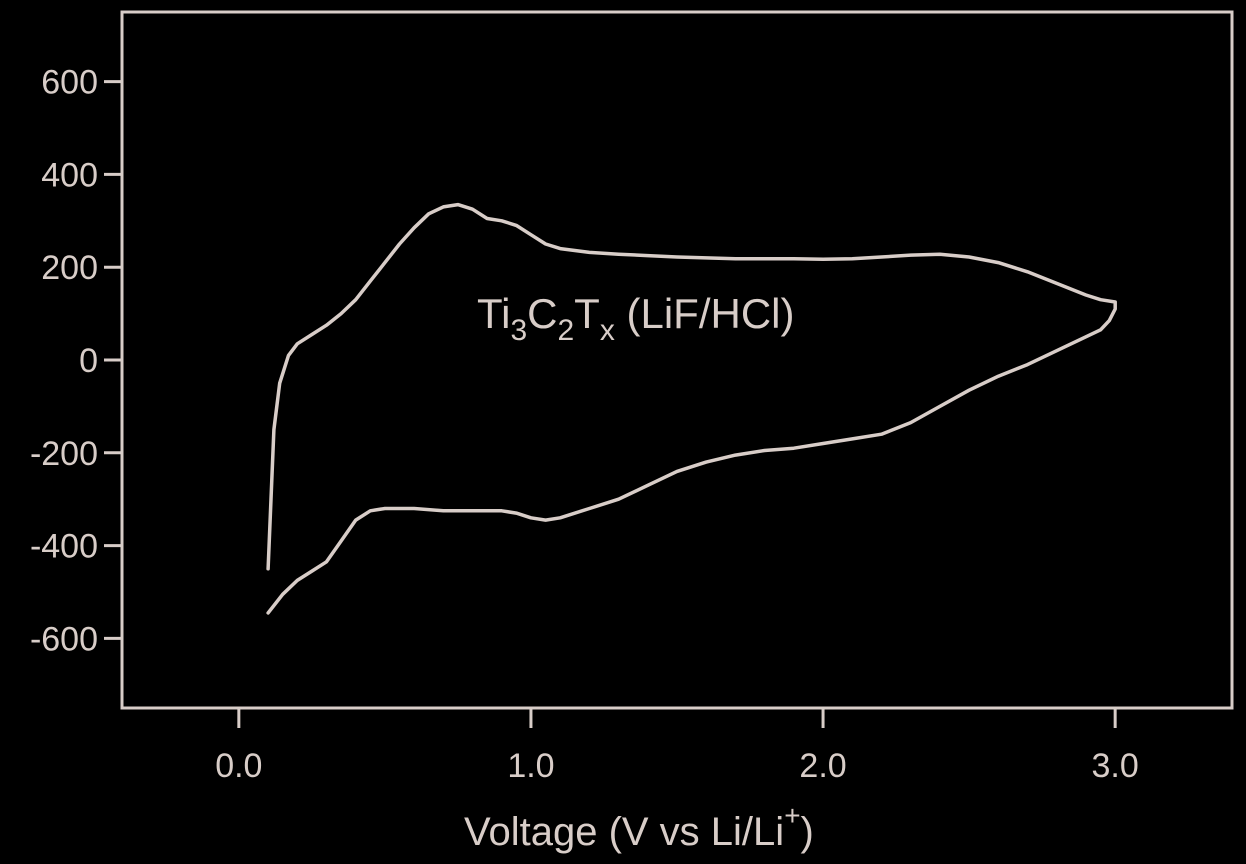 This screenshot has height=864, width=1246. Describe the element at coordinates (530, 766) in the screenshot. I see `x-tick-label: 1.0` at that location.